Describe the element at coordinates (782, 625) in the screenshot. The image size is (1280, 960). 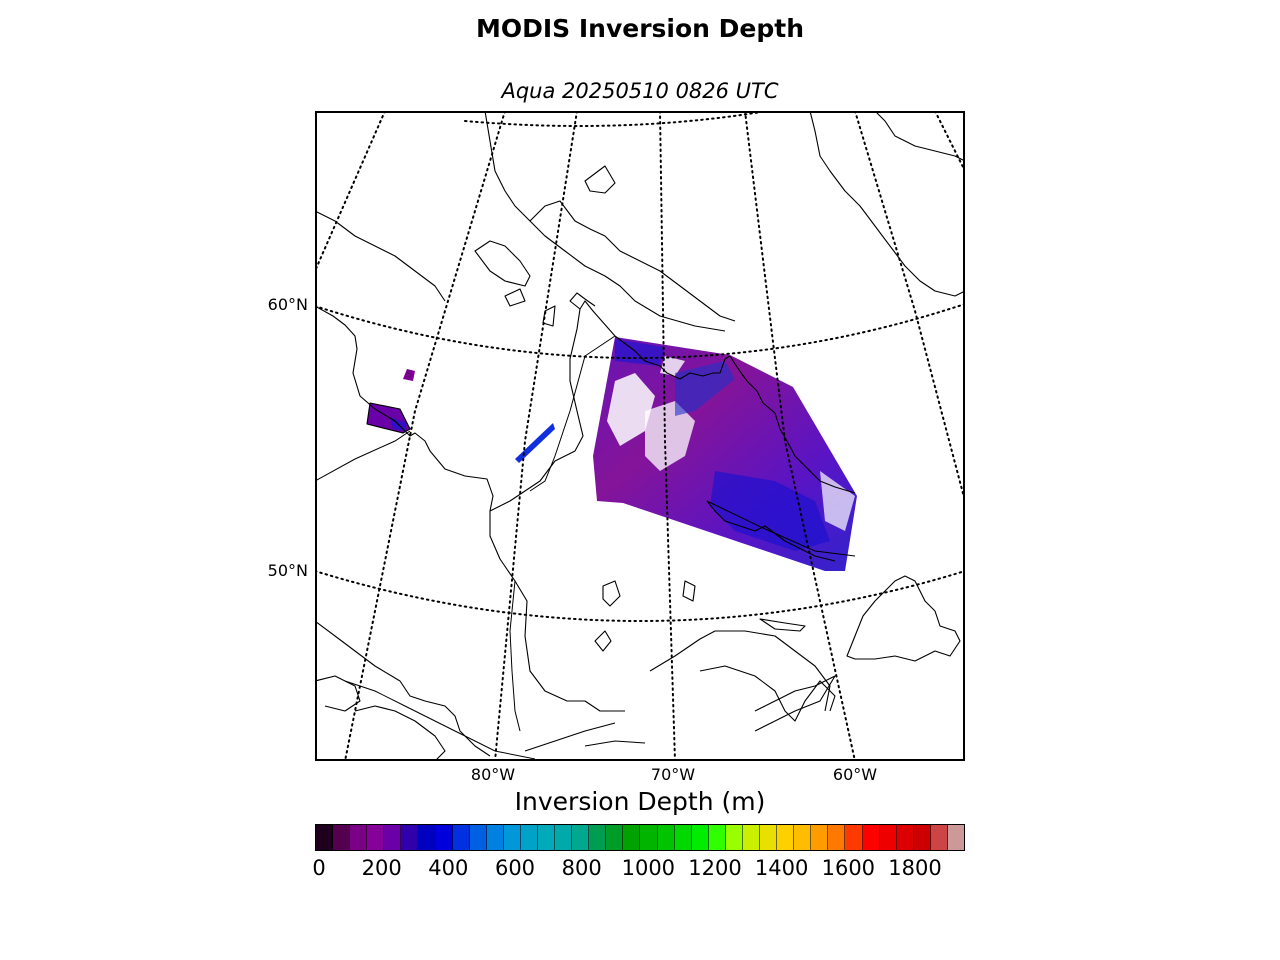
I see `anticosti` at that location.